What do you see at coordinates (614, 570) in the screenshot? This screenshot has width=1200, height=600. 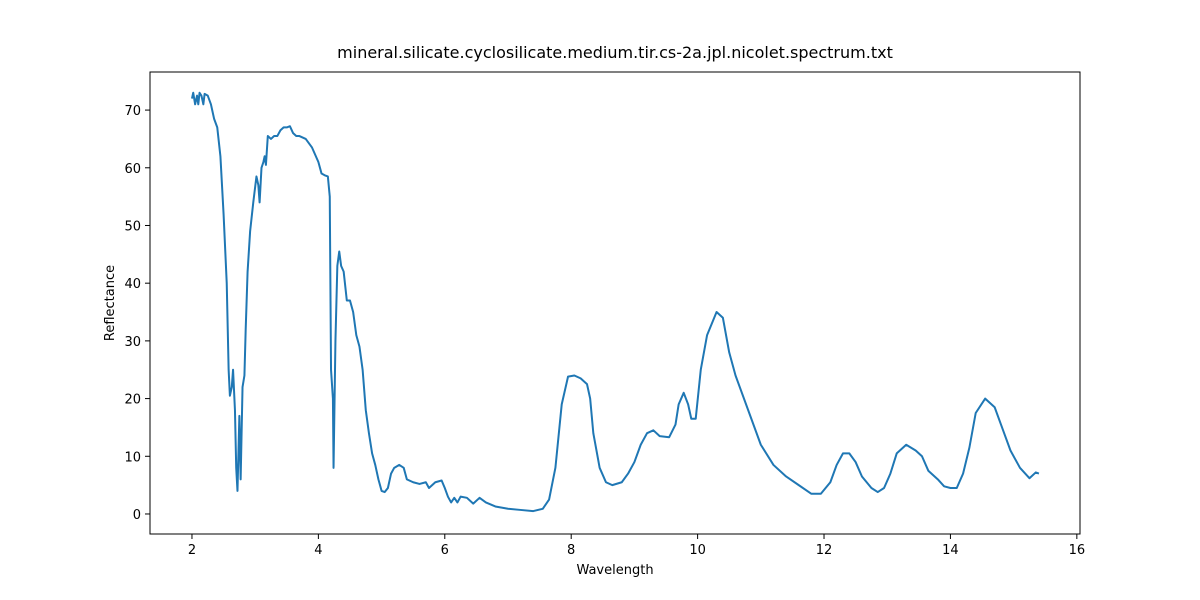 I see `x-axis-label: Wavelength` at bounding box center [614, 570].